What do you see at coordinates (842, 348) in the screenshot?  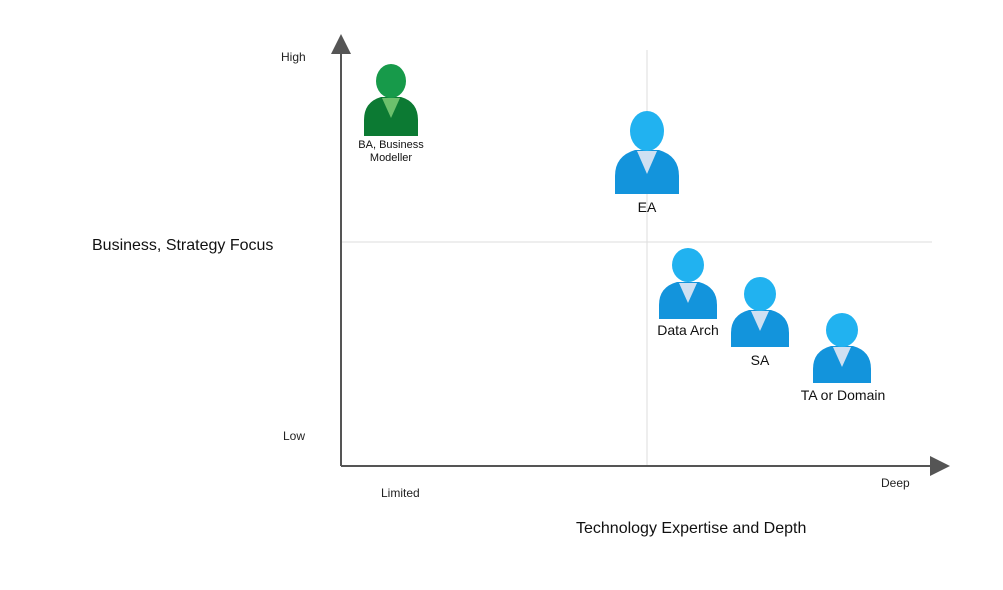 I see `person-icon-ta` at bounding box center [842, 348].